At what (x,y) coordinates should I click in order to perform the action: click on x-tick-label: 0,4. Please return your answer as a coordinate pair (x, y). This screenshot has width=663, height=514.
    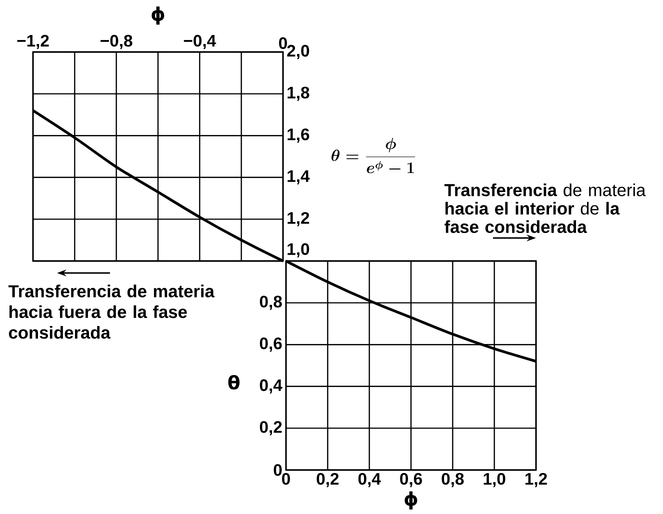
    Looking at the image, I should click on (369, 480).